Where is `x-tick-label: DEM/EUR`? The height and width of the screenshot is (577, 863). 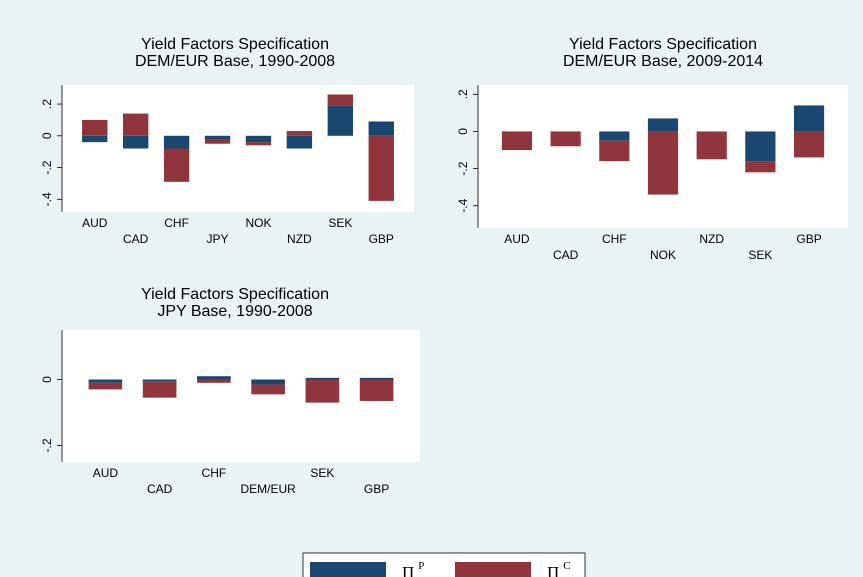
x-tick-label: DEM/EUR is located at coordinates (268, 489).